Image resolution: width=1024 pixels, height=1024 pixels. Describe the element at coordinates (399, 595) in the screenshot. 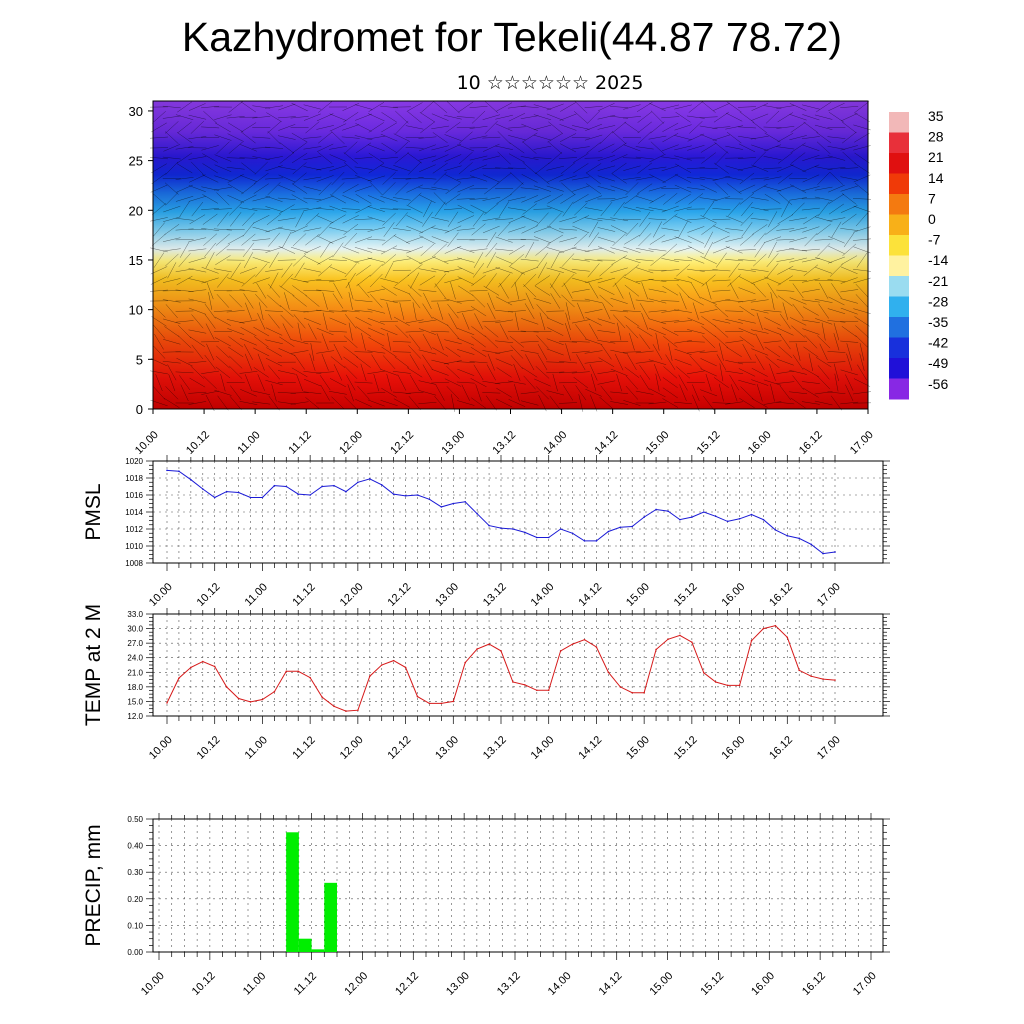

I see `x-tick-label: 12.12` at that location.